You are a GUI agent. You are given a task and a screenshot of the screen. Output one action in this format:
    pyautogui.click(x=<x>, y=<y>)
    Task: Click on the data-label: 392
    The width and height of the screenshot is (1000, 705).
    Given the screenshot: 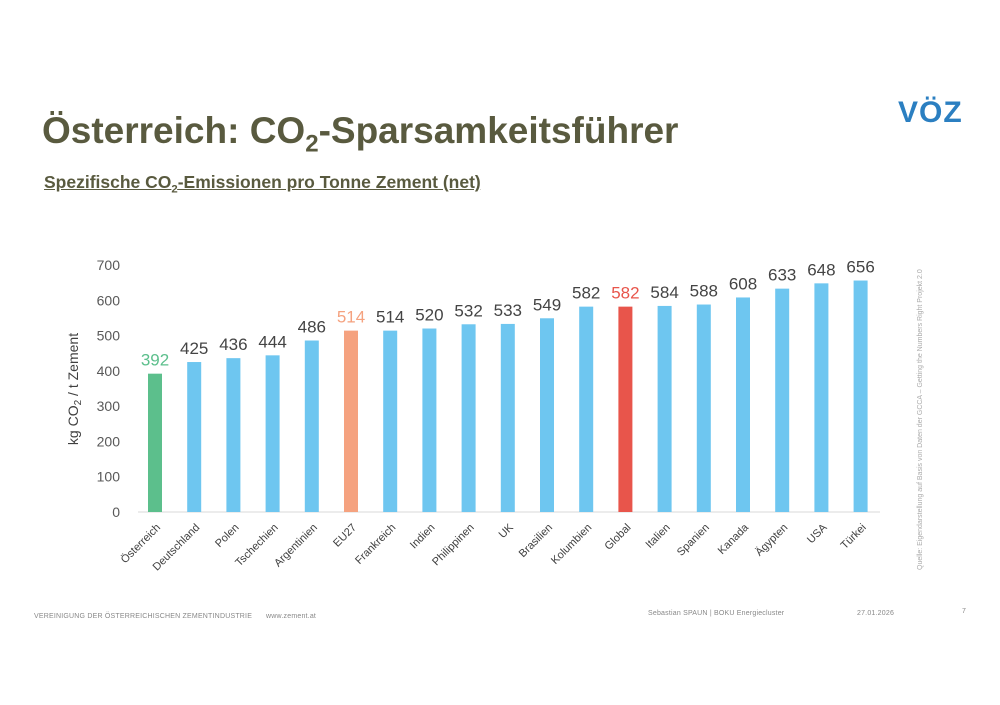 What is the action you would take?
    pyautogui.click(x=155, y=360)
    